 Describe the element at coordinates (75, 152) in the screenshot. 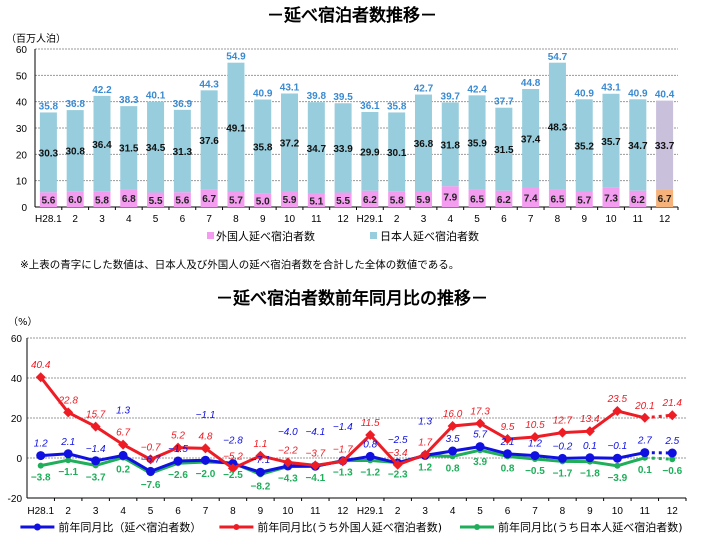

I see `label-japanese: 30.8` at that location.